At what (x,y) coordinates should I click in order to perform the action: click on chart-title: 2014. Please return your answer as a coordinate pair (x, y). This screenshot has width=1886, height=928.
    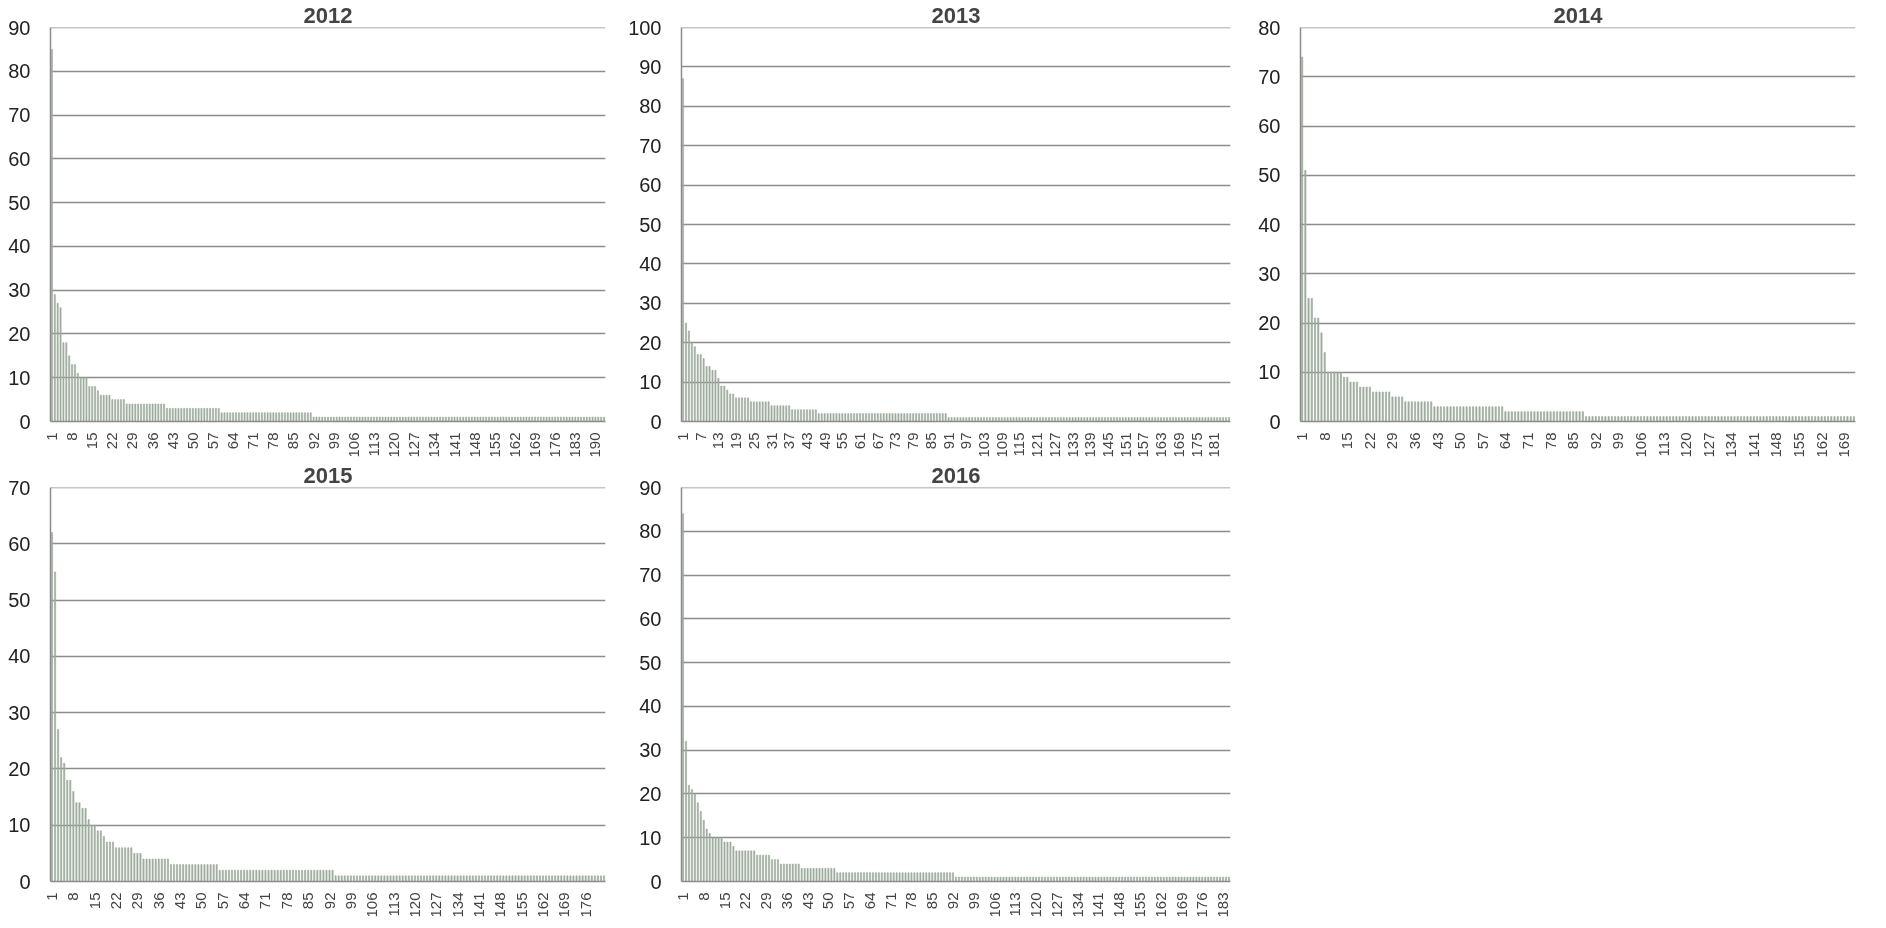
    Looking at the image, I should click on (1578, 15).